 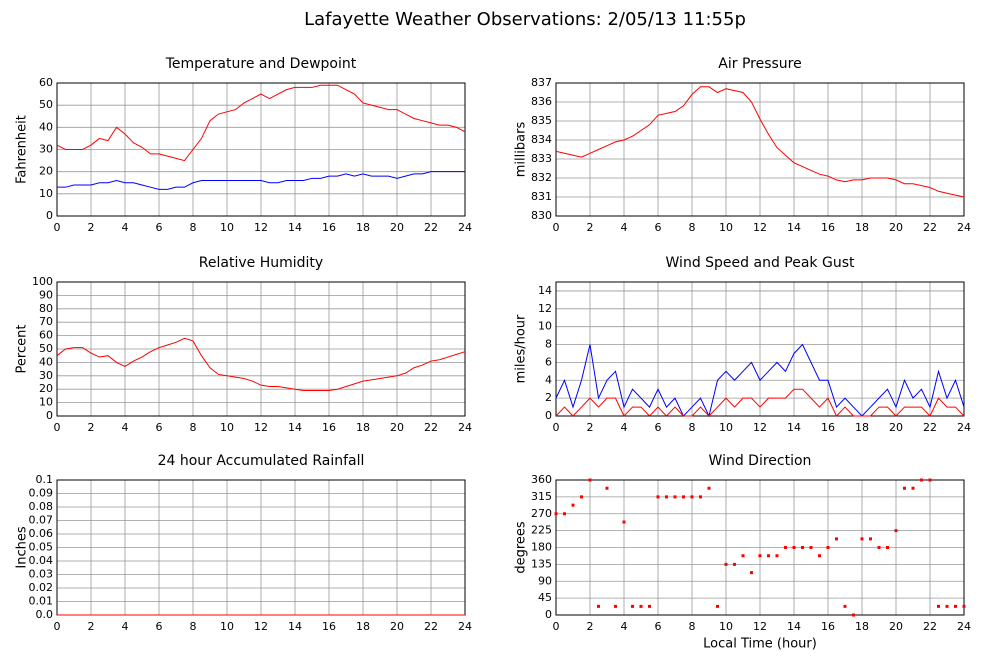 What do you see at coordinates (541, 158) in the screenshot?
I see `y-tick-label: 833` at bounding box center [541, 158].